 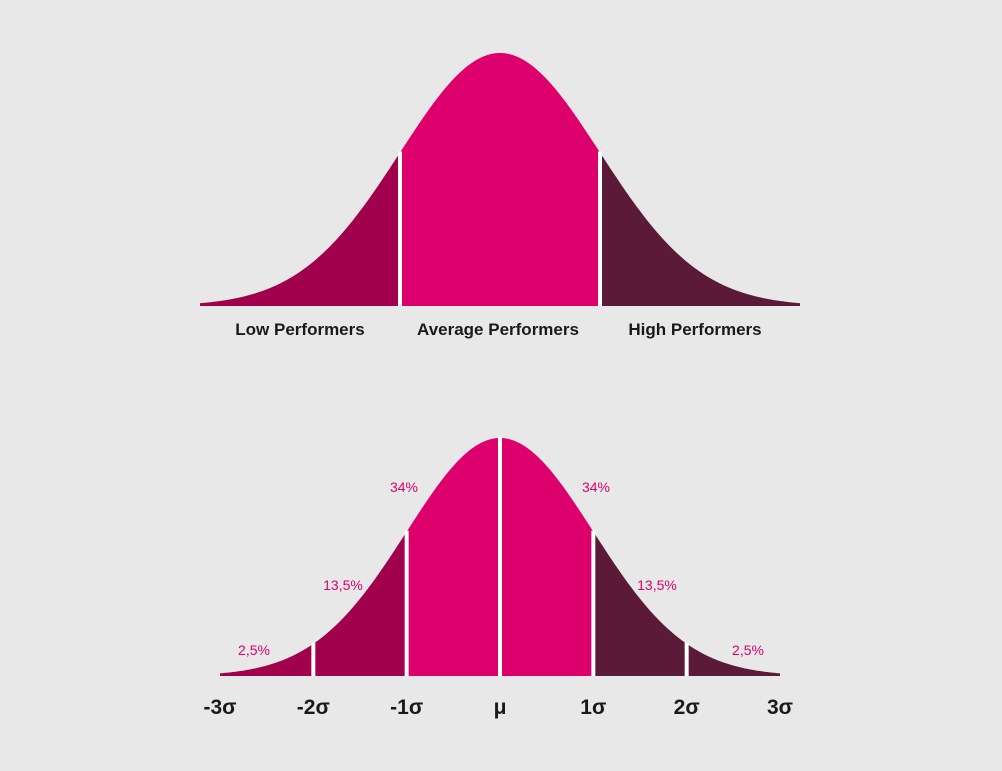 I want to click on tick-label: 1σ, so click(x=593, y=707).